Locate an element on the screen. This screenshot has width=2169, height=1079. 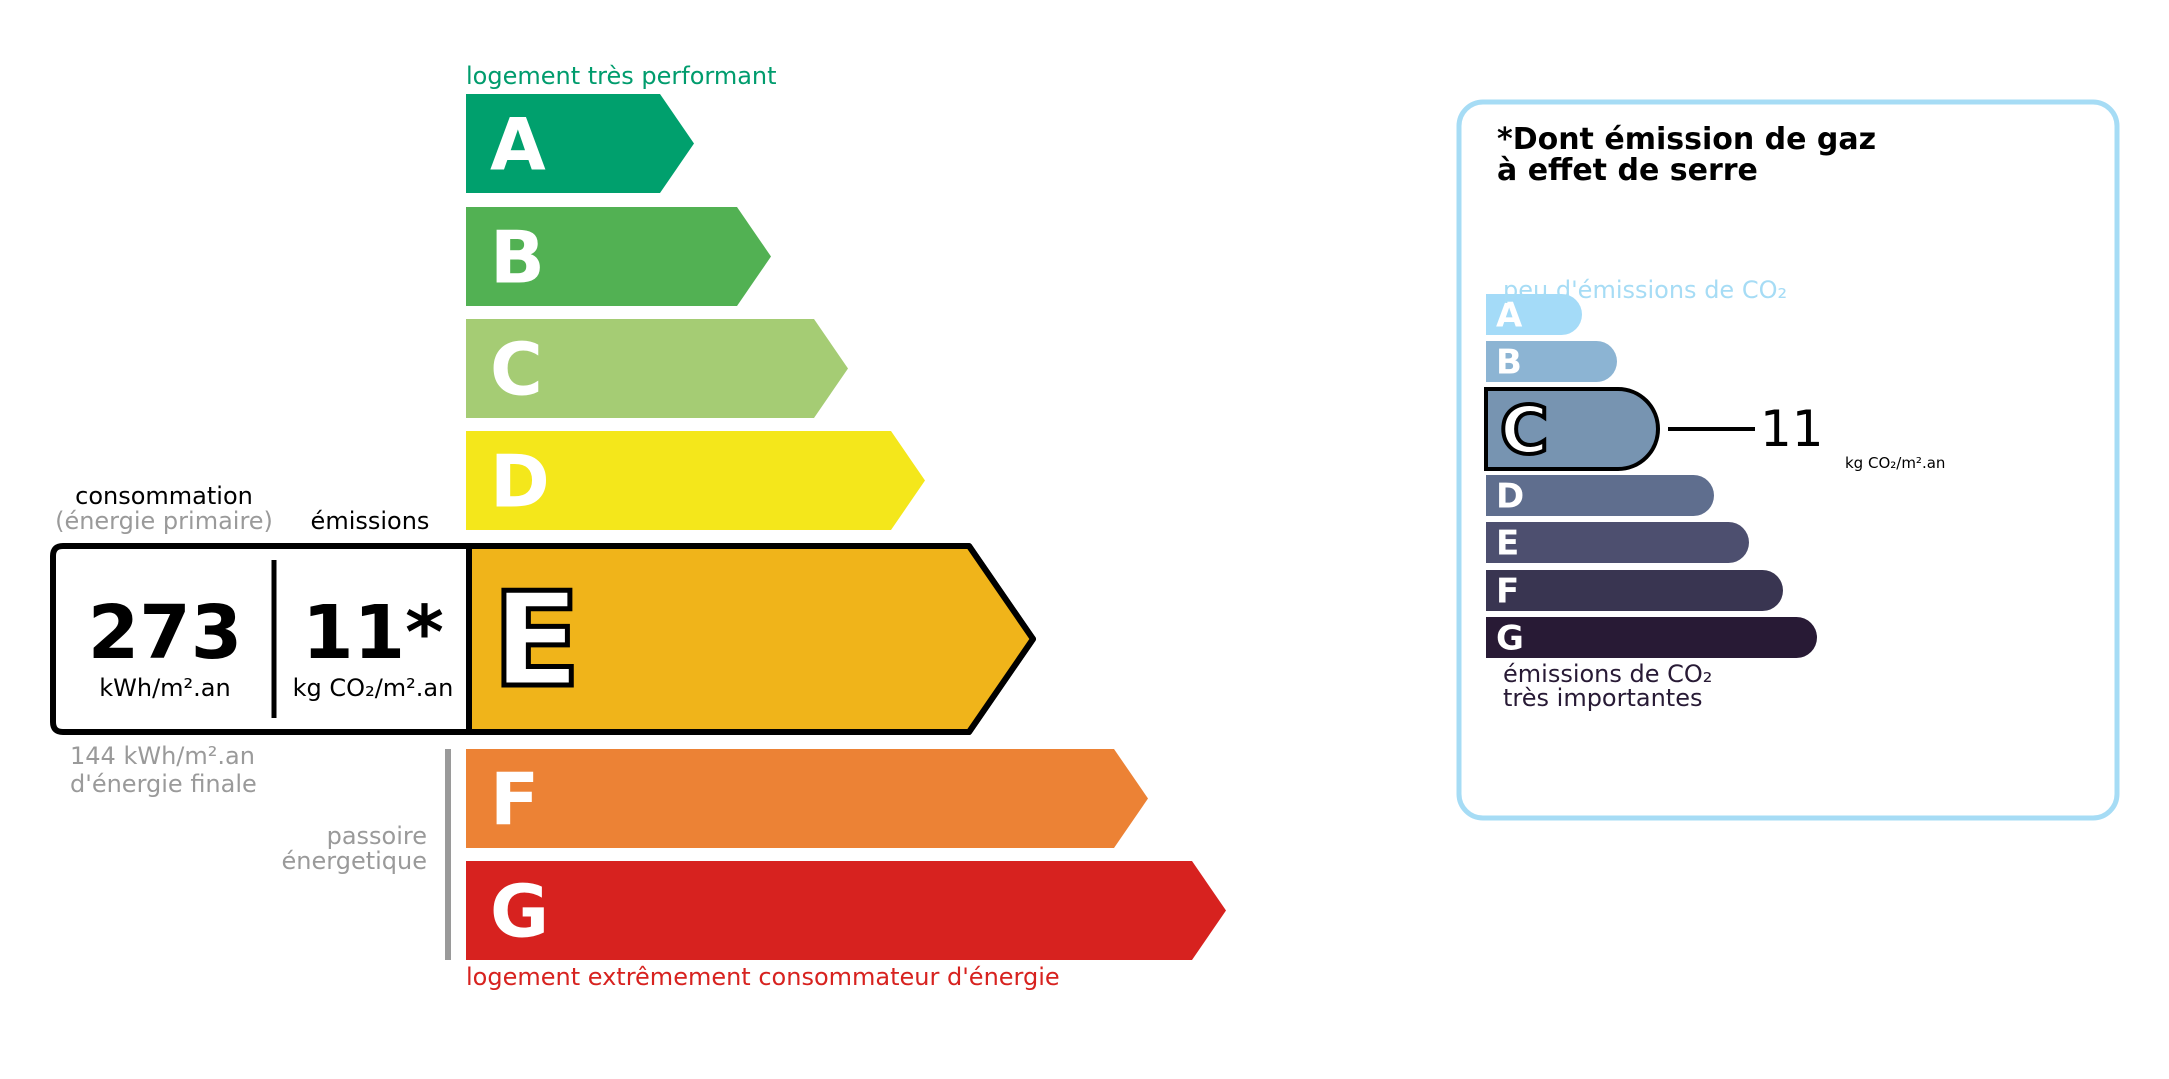
ges-letter-g: G is located at coordinates (1510, 639).